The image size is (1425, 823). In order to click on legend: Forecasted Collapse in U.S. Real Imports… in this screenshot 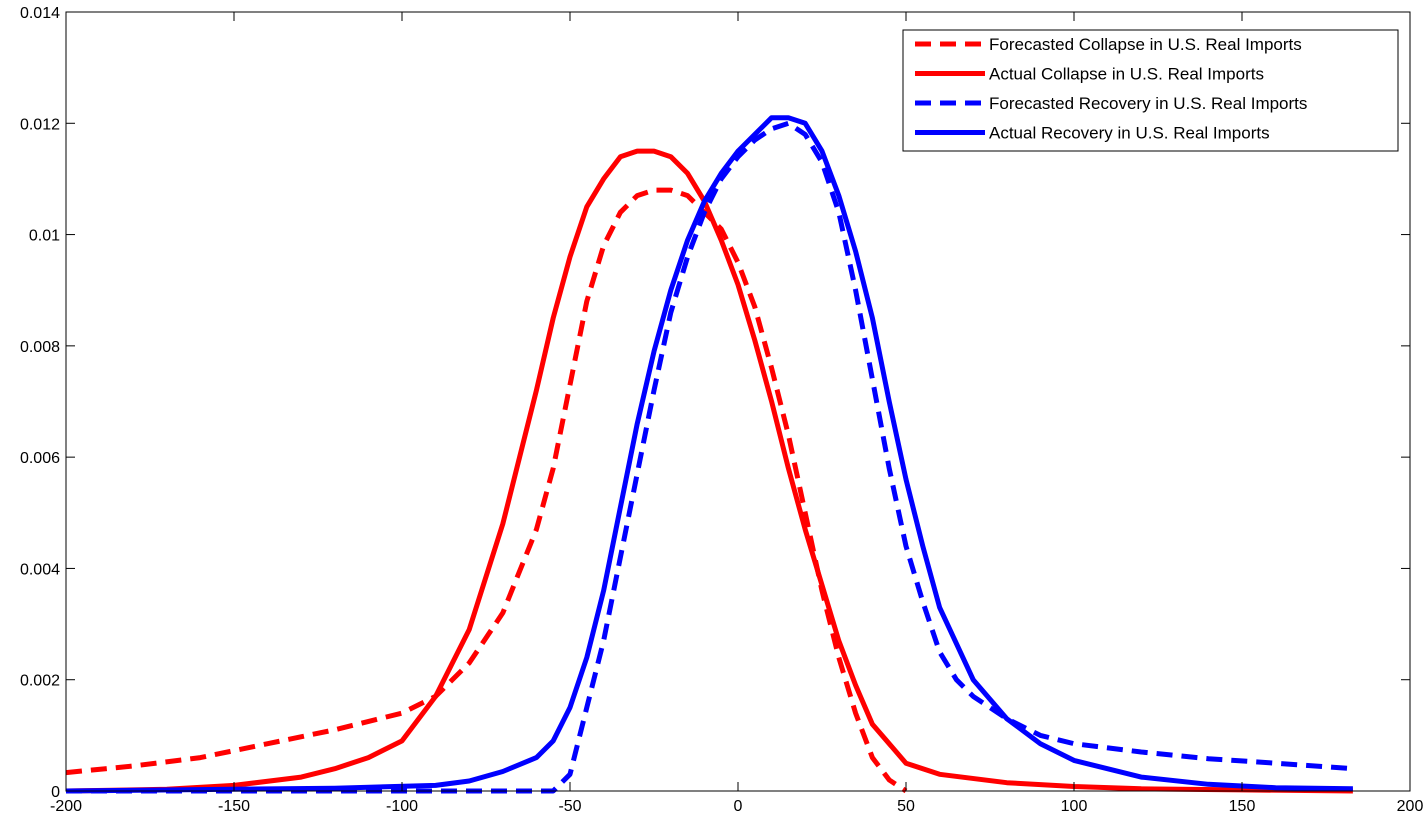, I will do `click(1150, 90)`.